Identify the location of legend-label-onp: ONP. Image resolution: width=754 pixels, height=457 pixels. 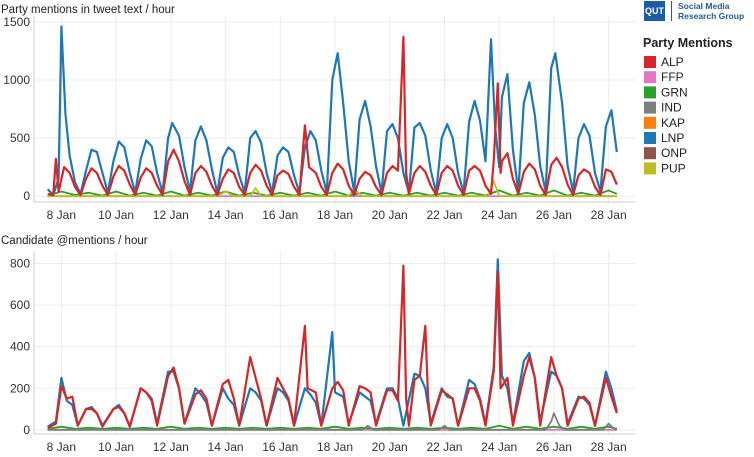
(674, 153).